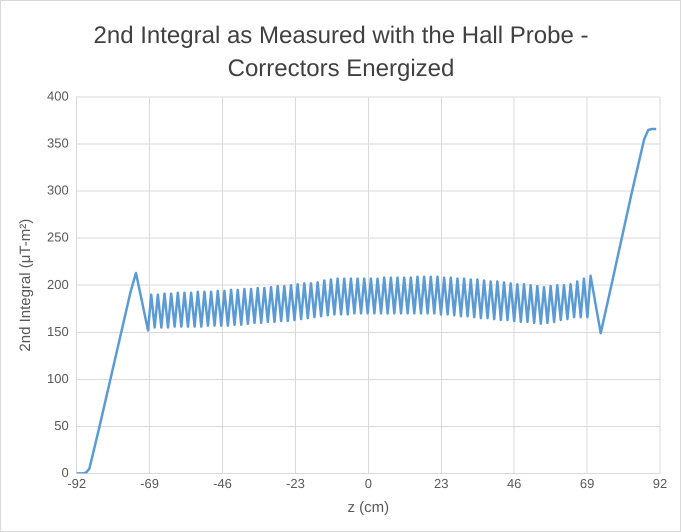 The height and width of the screenshot is (532, 681). Describe the element at coordinates (368, 483) in the screenshot. I see `x-tick-label: 0` at that location.